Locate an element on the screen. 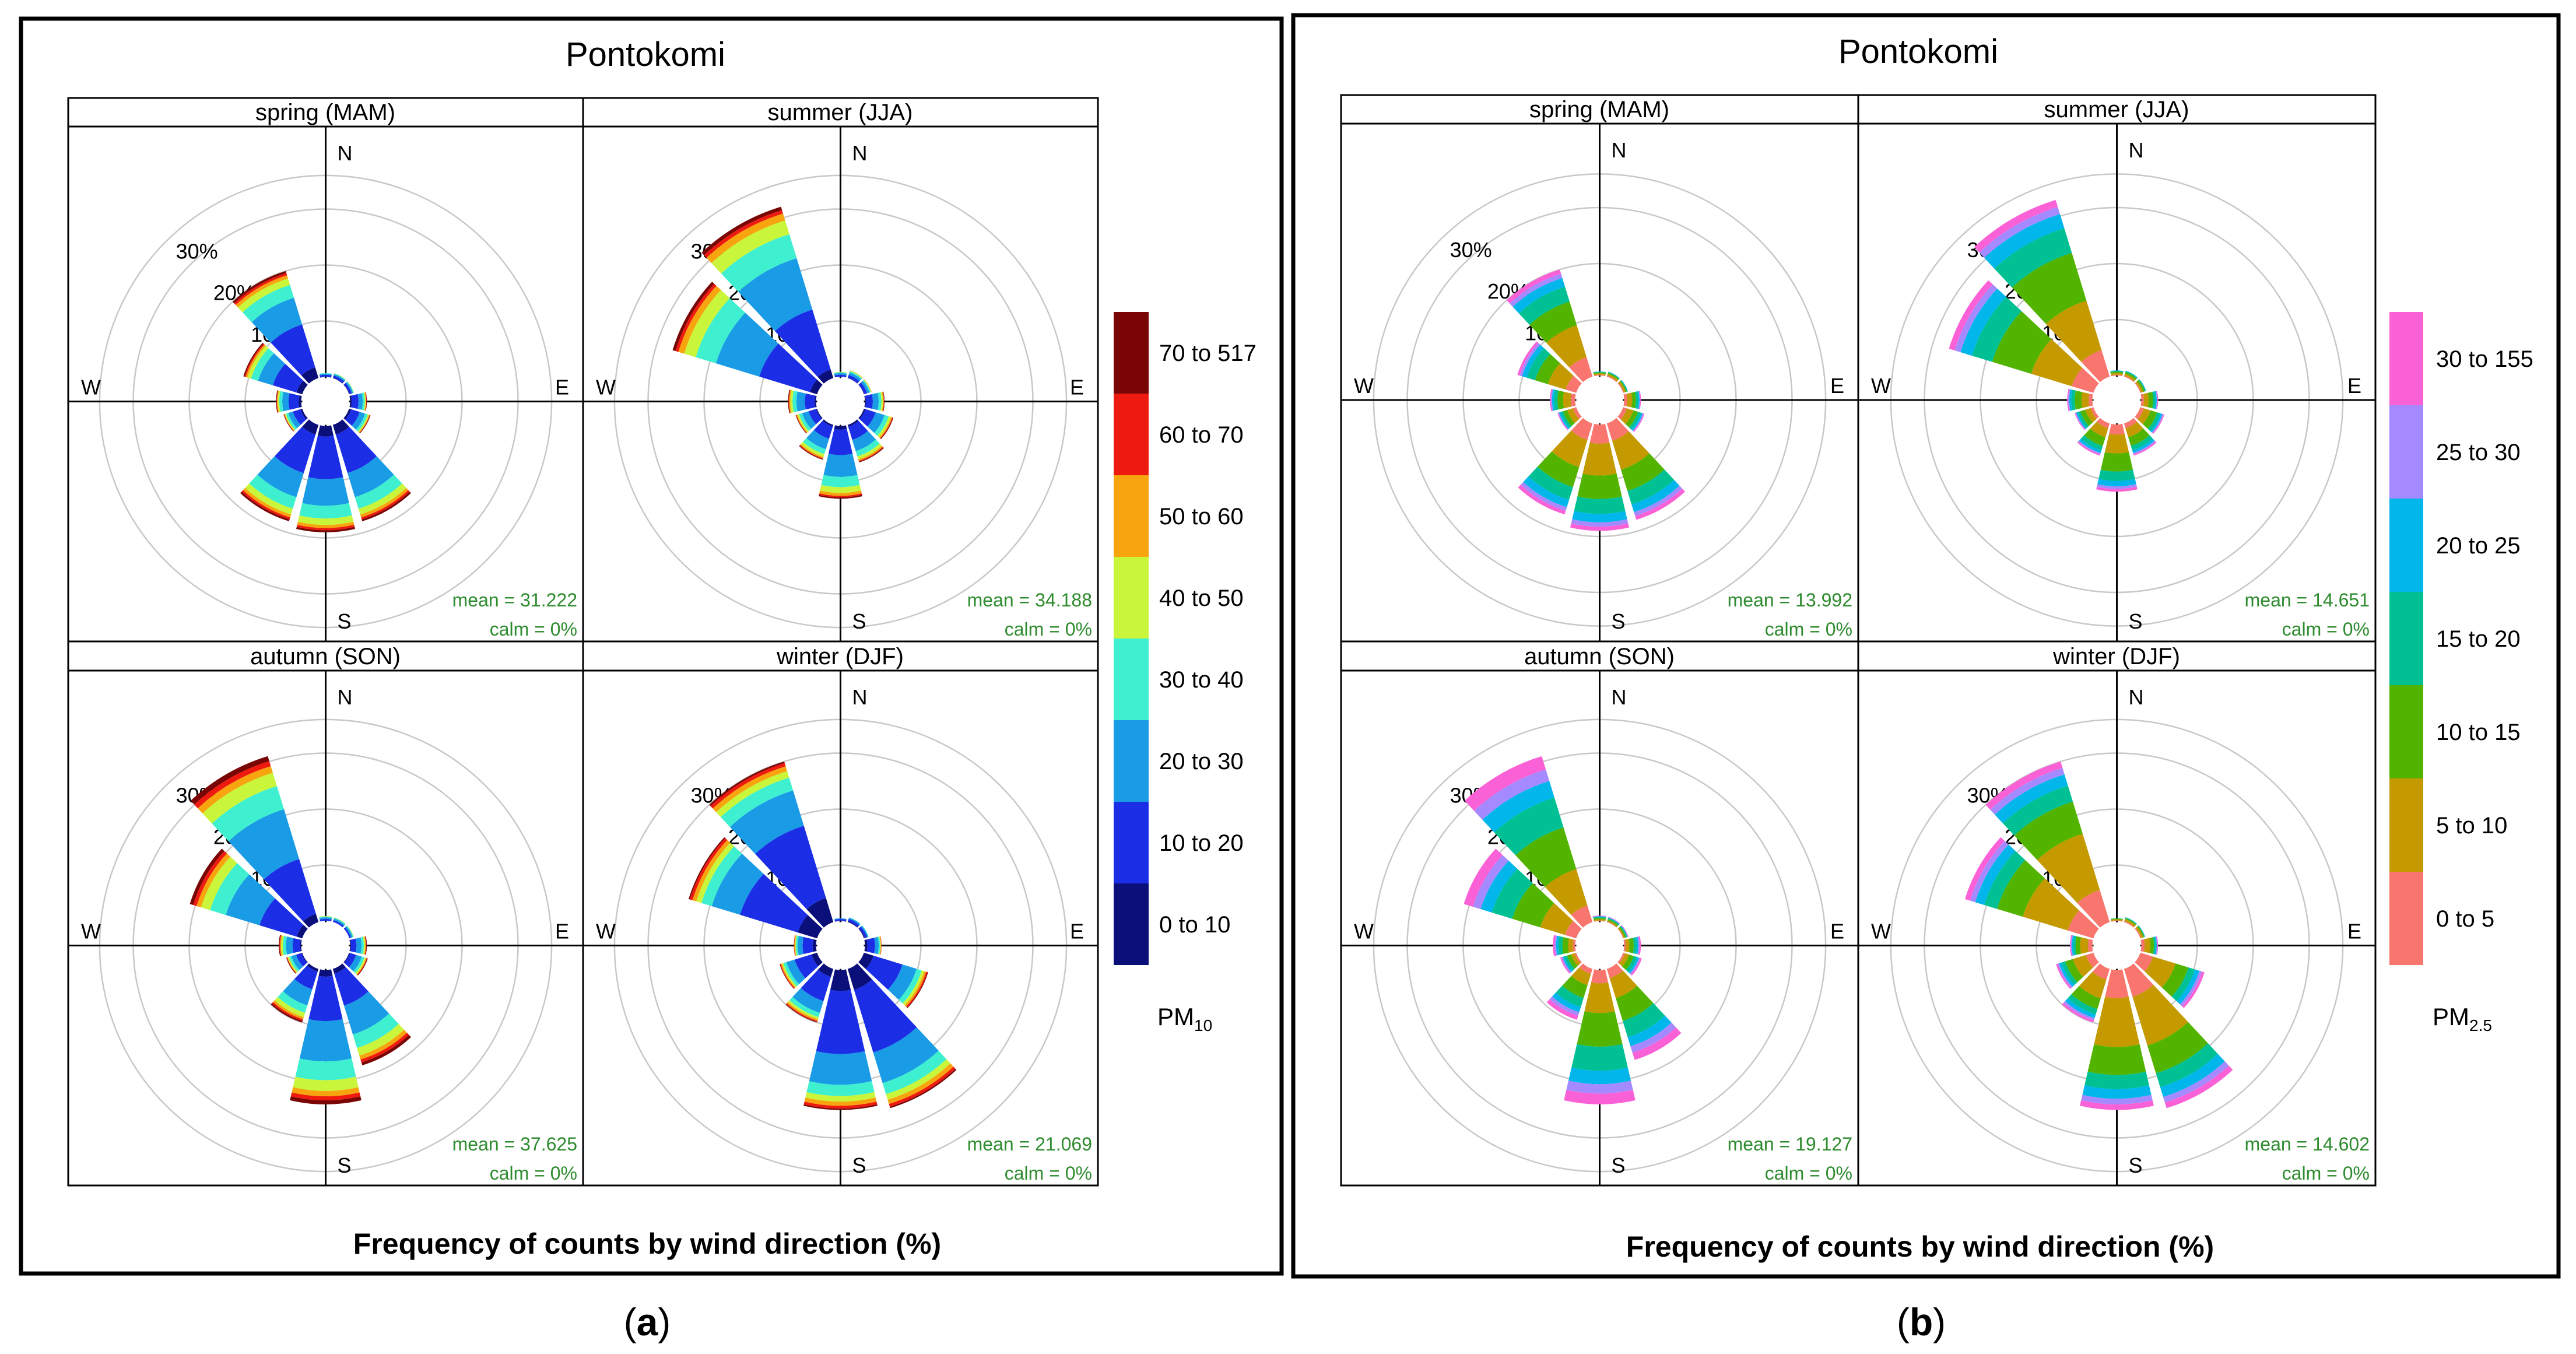  calm-circle is located at coordinates (840, 945).